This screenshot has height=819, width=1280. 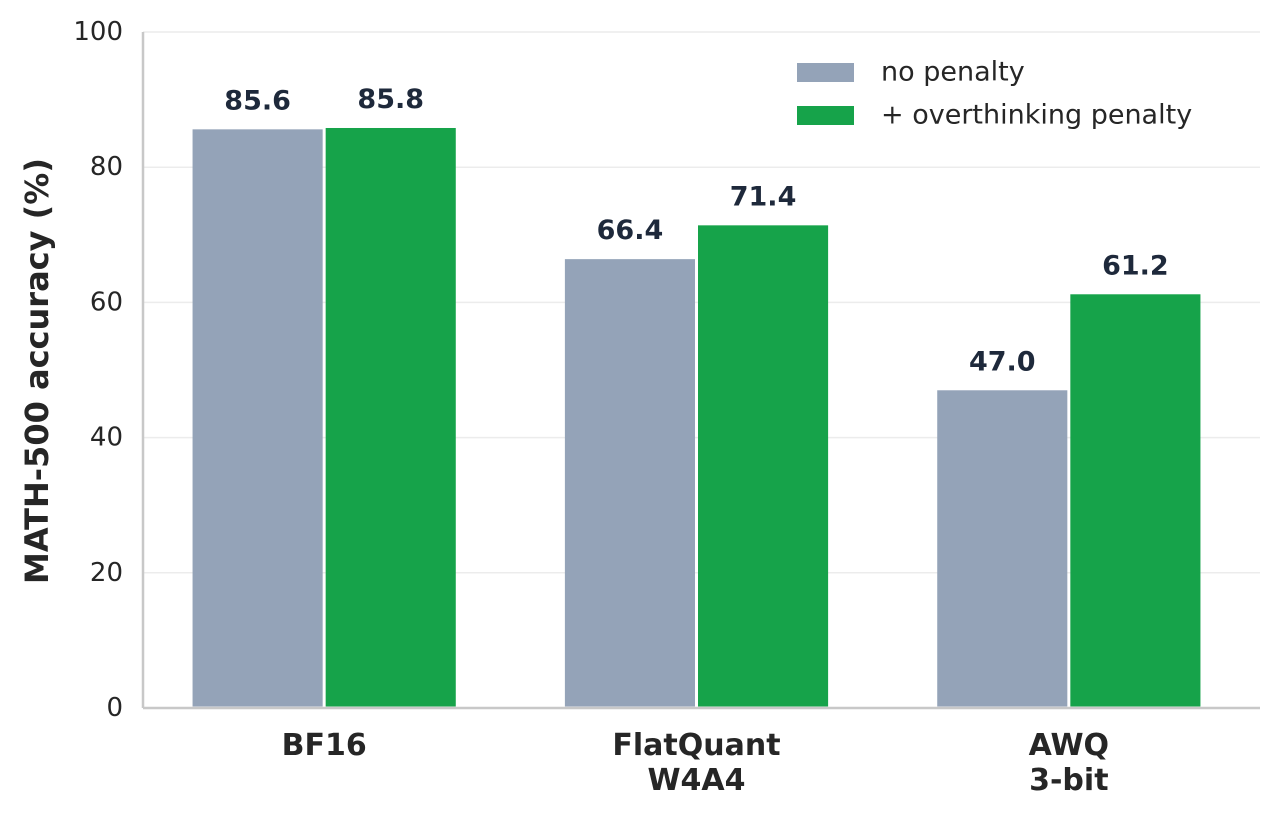 I want to click on legend-entry: no penalty, so click(x=953, y=72).